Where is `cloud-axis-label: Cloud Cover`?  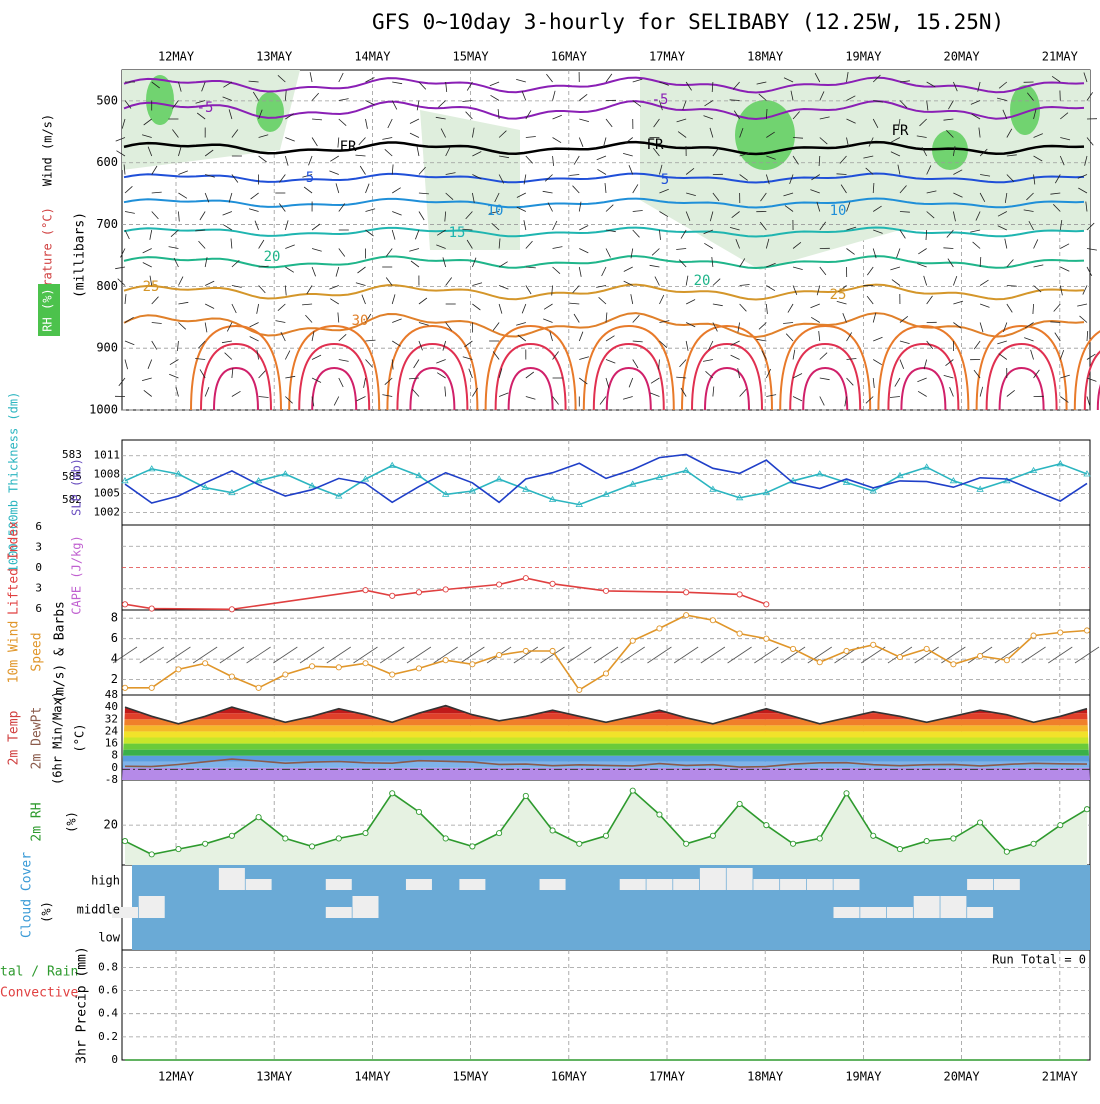 cloud-axis-label: Cloud Cover is located at coordinates (27, 895).